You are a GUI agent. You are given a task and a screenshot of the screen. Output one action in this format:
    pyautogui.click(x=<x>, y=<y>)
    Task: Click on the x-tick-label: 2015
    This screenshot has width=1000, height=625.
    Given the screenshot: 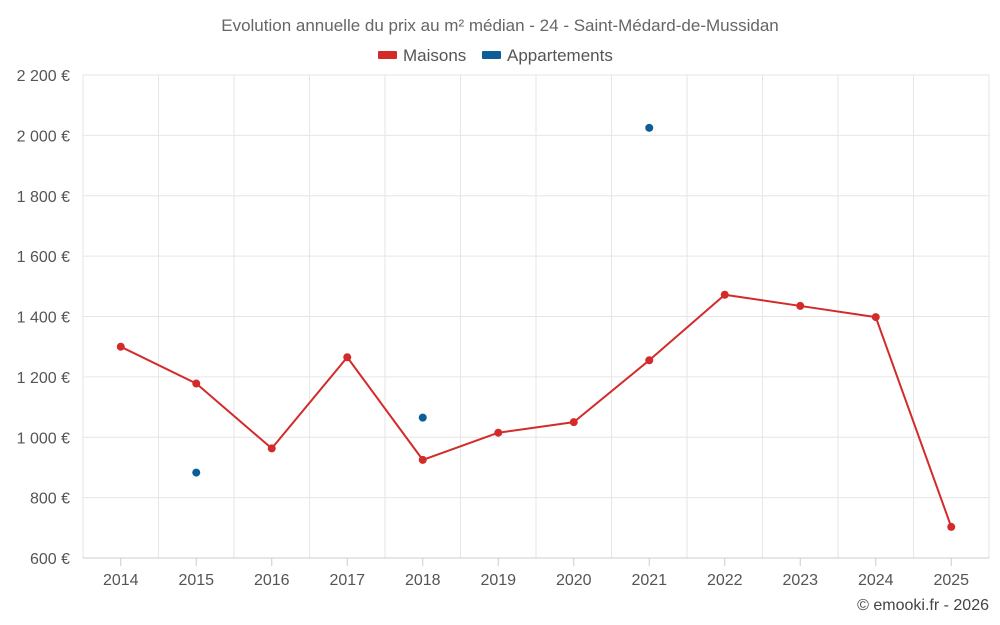 What is the action you would take?
    pyautogui.click(x=196, y=580)
    